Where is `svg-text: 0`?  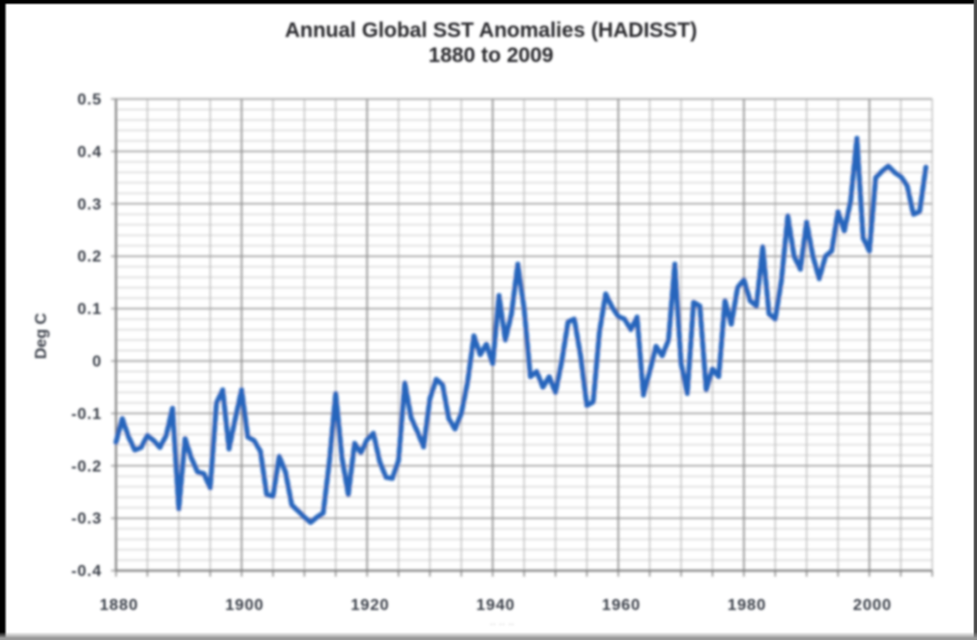 svg-text: 0 is located at coordinates (97, 362).